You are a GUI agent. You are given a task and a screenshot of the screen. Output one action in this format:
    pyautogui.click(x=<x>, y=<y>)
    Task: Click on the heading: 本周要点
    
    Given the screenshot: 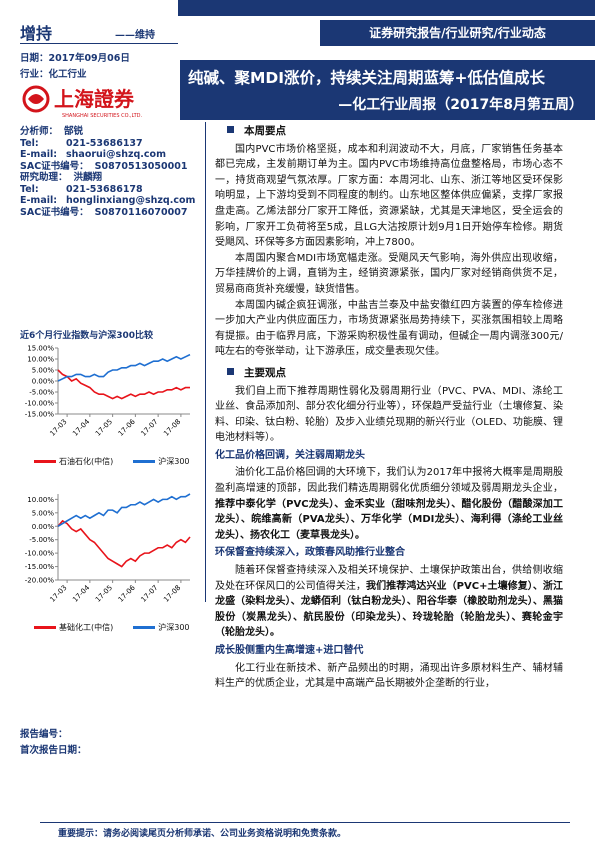 What is the action you would take?
    pyautogui.click(x=389, y=132)
    